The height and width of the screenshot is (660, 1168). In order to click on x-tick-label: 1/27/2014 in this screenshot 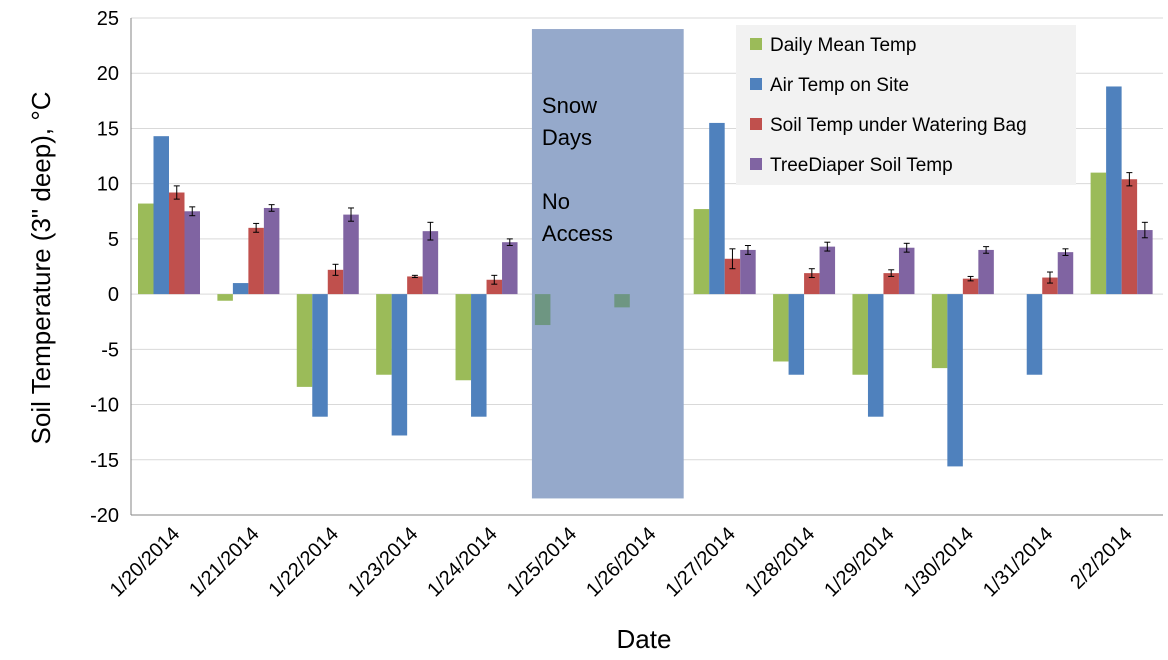, I will do `click(700, 562)`.